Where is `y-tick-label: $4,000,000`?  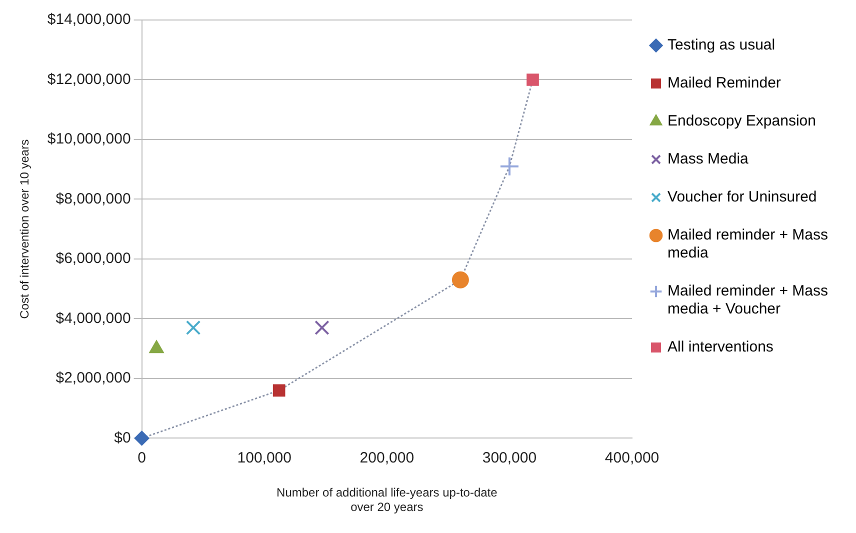 y-tick-label: $4,000,000 is located at coordinates (93, 318).